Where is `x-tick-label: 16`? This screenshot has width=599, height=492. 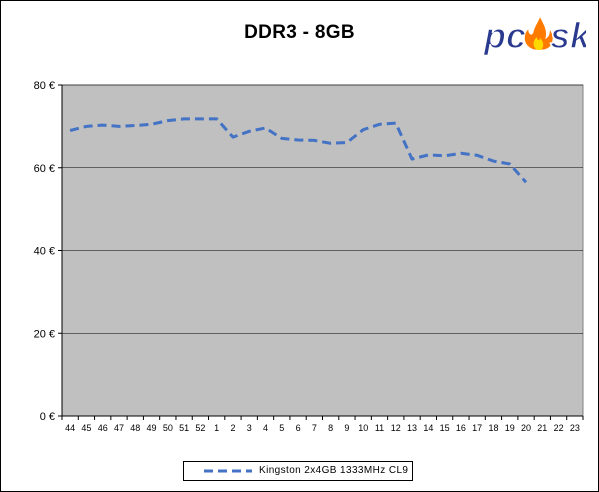
x-tick-label: 16 is located at coordinates (461, 428).